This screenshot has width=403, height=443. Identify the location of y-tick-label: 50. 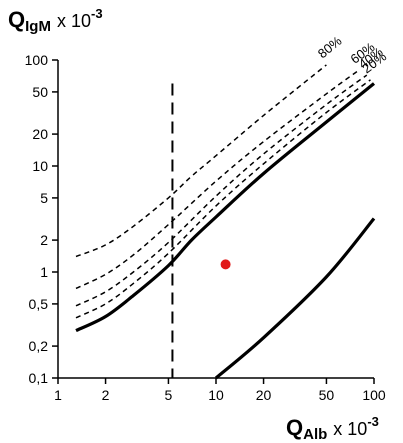
(40, 92).